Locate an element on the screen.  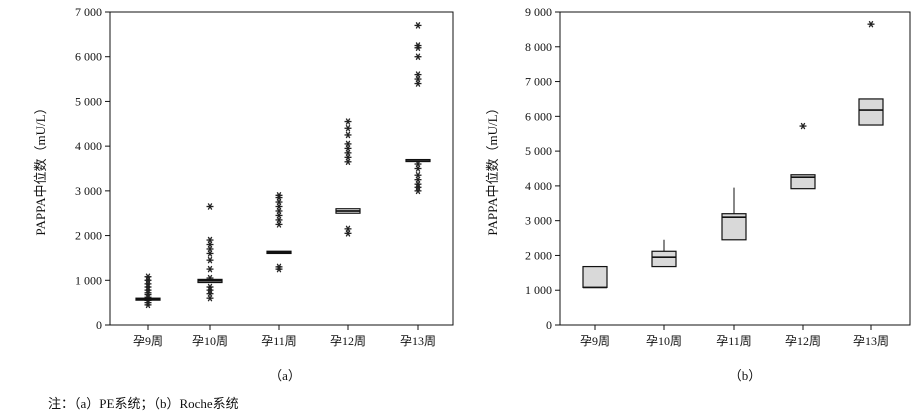
panel-1-ytick-label-1: 1 000 is located at coordinates (538, 290).